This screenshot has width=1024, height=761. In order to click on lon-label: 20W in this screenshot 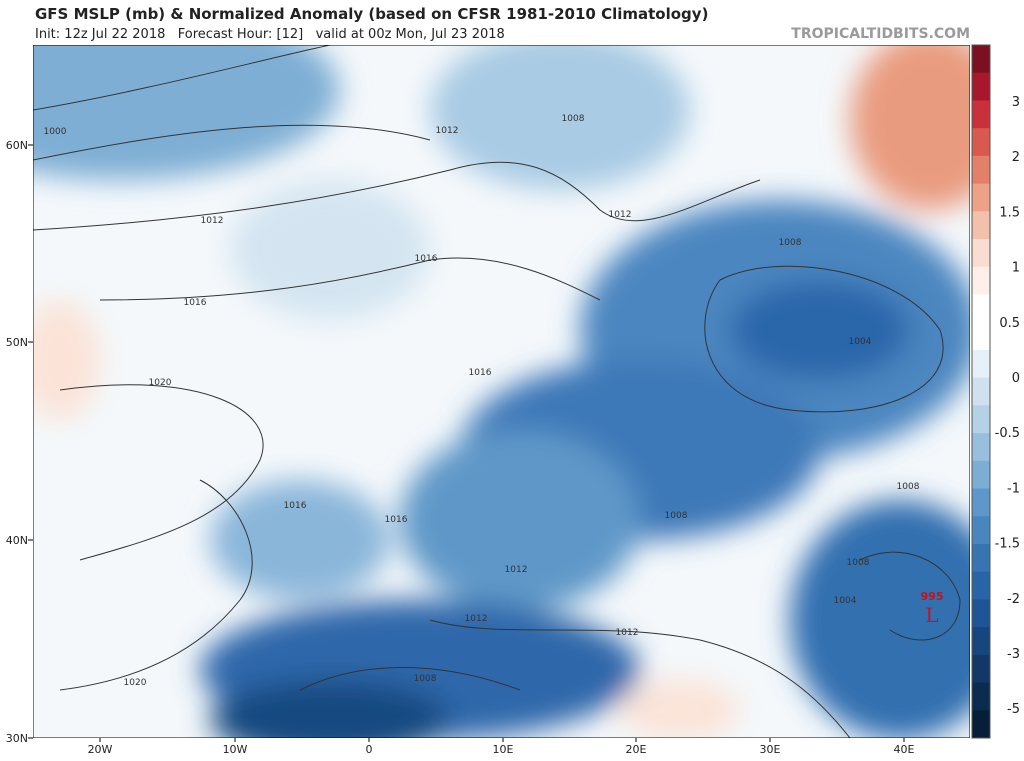, I will do `click(100, 749)`.